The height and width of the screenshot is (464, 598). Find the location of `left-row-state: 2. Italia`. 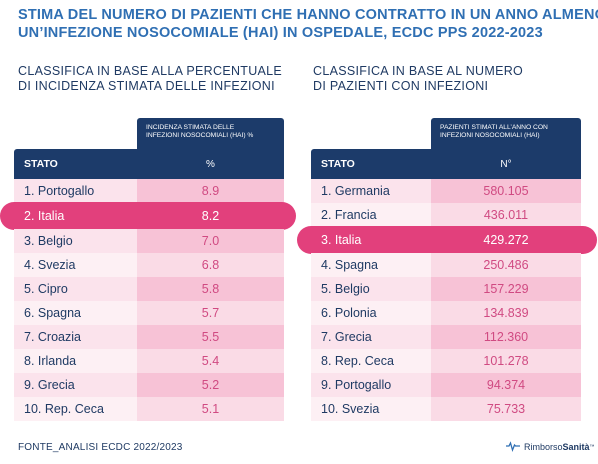

left-row-state: 2. Italia is located at coordinates (44, 216).